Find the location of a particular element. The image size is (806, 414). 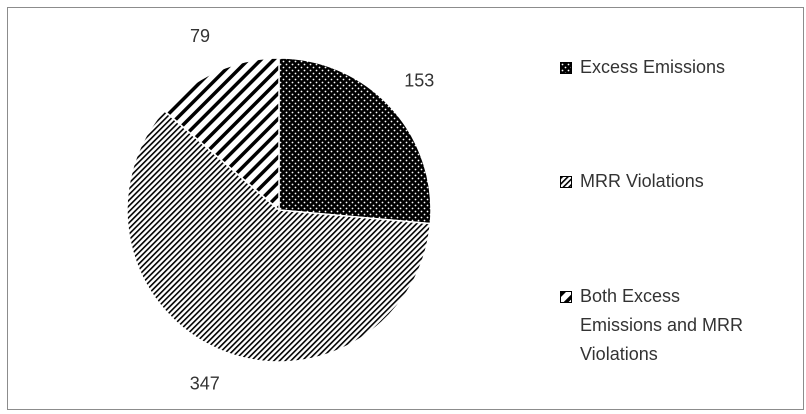

data-label: 347 is located at coordinates (205, 384).